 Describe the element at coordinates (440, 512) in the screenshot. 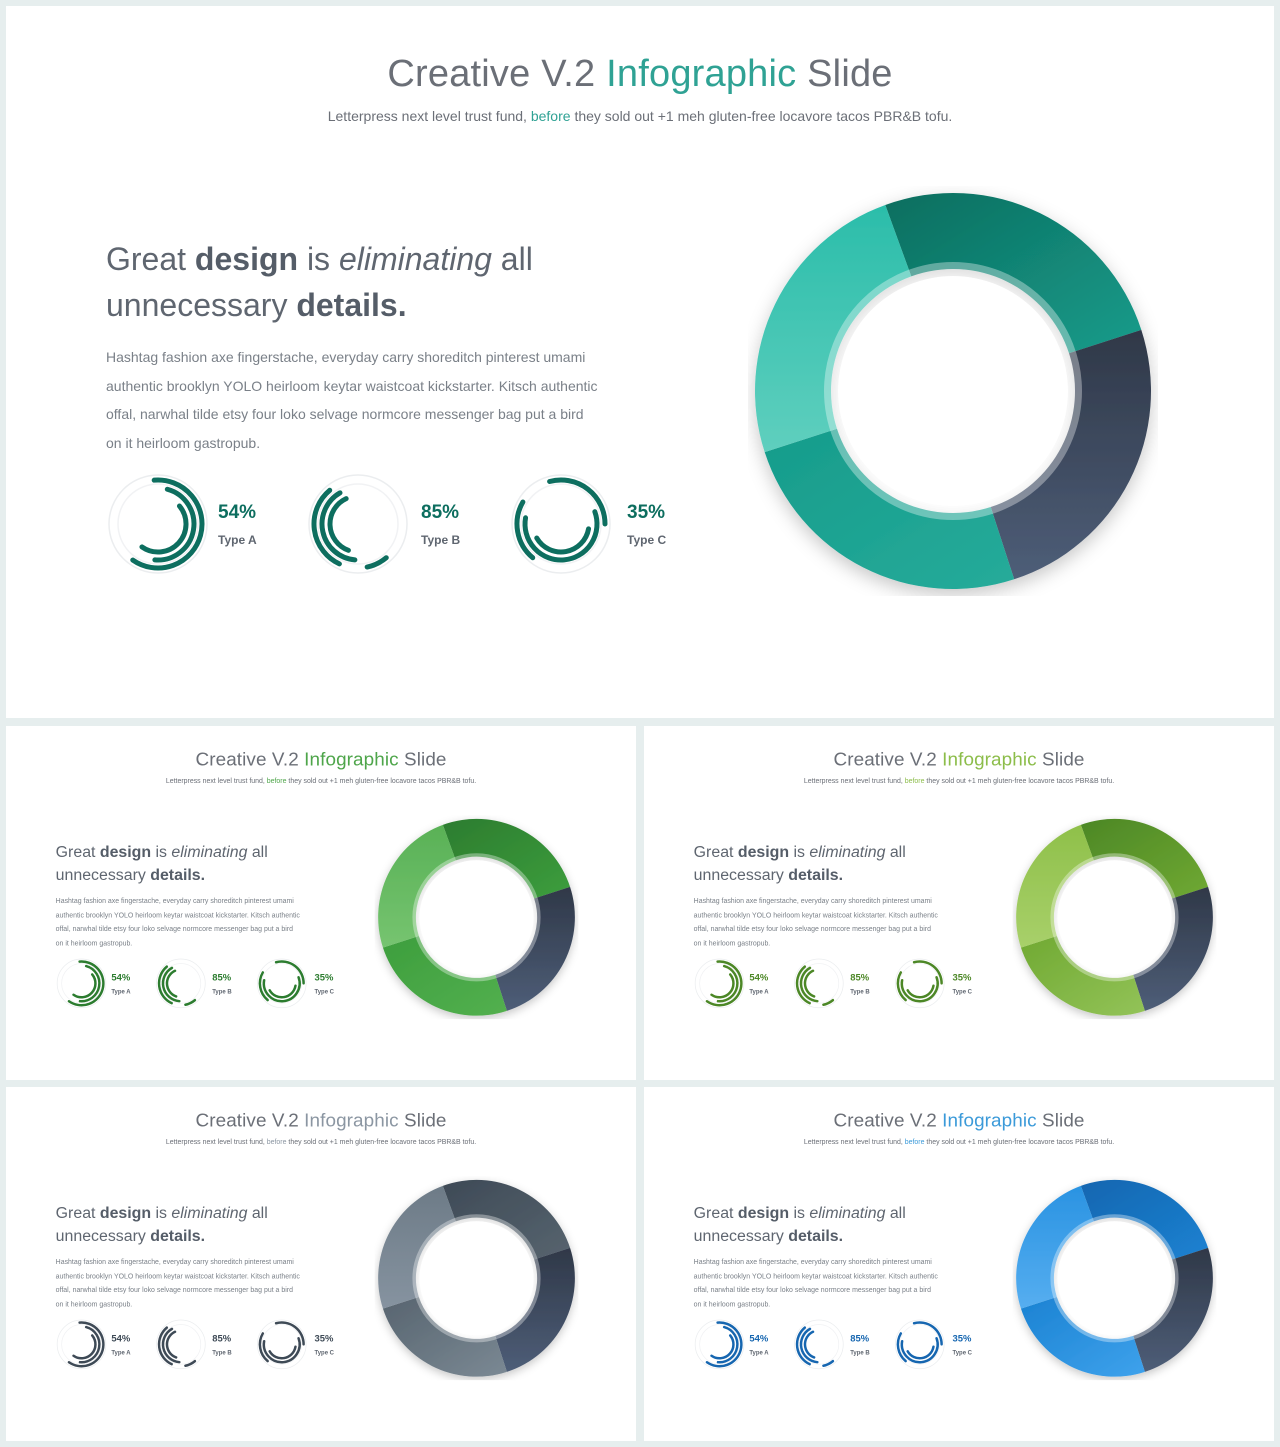

I see `stat-value: 85%` at that location.